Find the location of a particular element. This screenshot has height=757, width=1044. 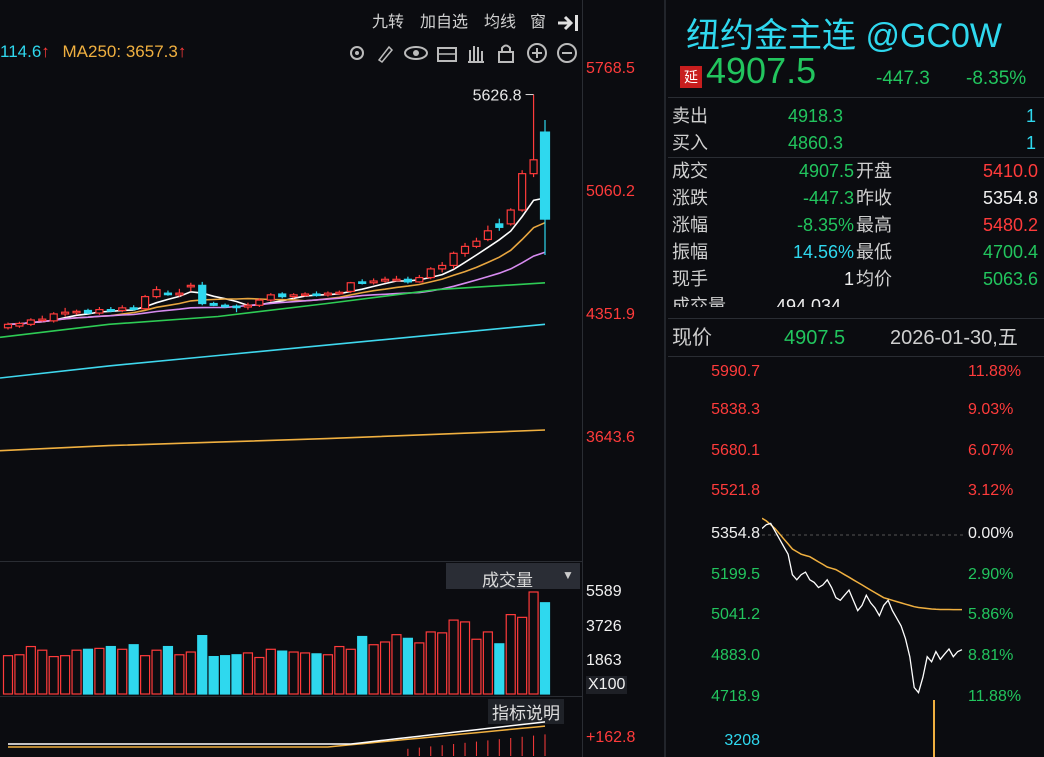

price-axis-label-1: 5768.5 is located at coordinates (610, 68).